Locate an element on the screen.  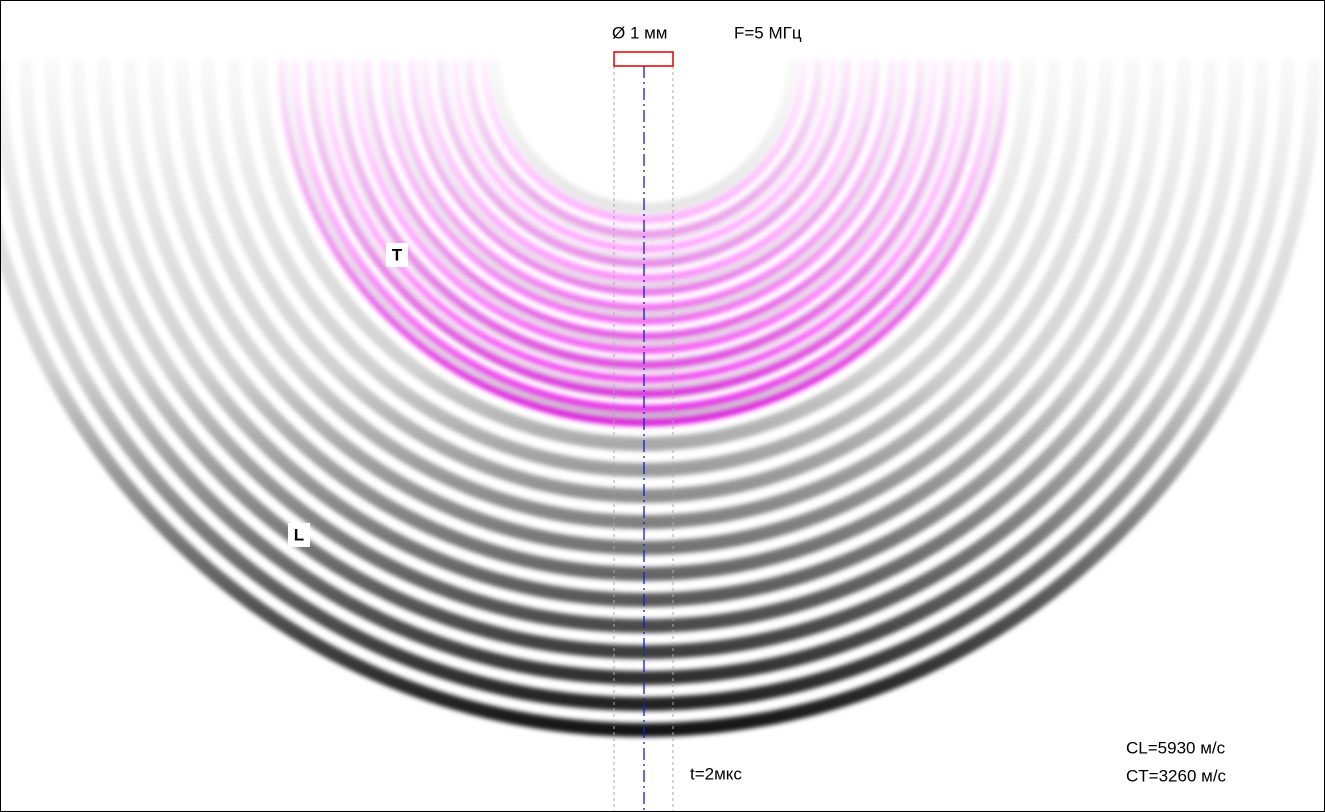
time-label: t=2мкс is located at coordinates (716, 773).